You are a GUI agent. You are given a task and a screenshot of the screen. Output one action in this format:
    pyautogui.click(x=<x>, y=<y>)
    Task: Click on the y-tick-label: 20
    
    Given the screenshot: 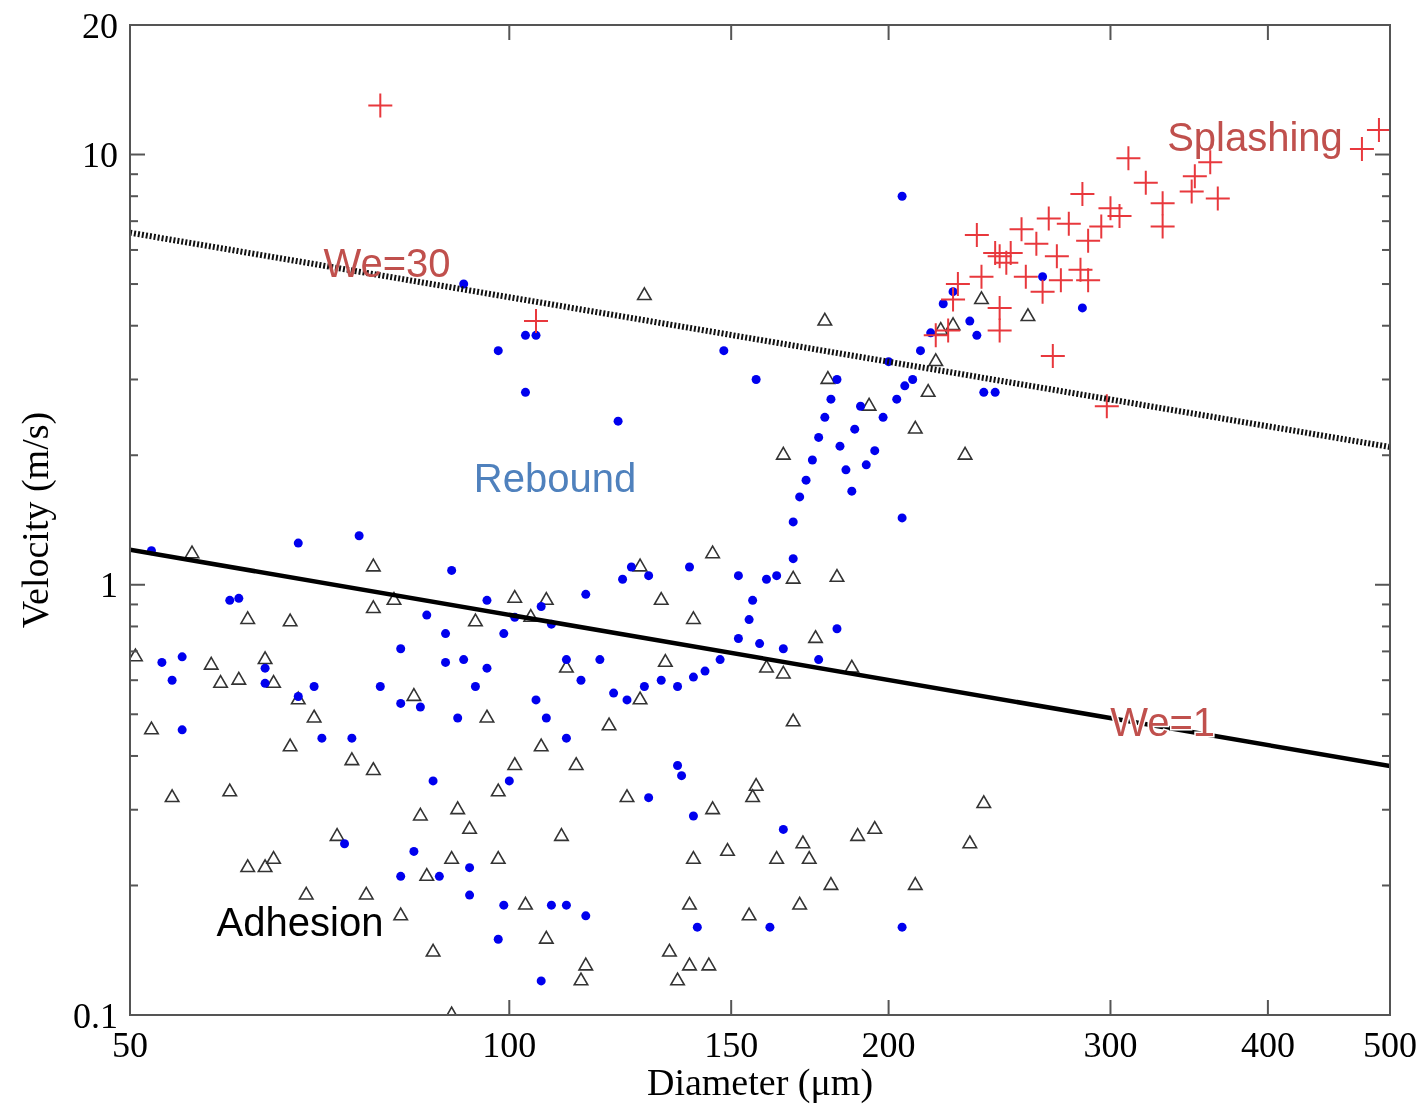 What is the action you would take?
    pyautogui.click(x=100, y=25)
    